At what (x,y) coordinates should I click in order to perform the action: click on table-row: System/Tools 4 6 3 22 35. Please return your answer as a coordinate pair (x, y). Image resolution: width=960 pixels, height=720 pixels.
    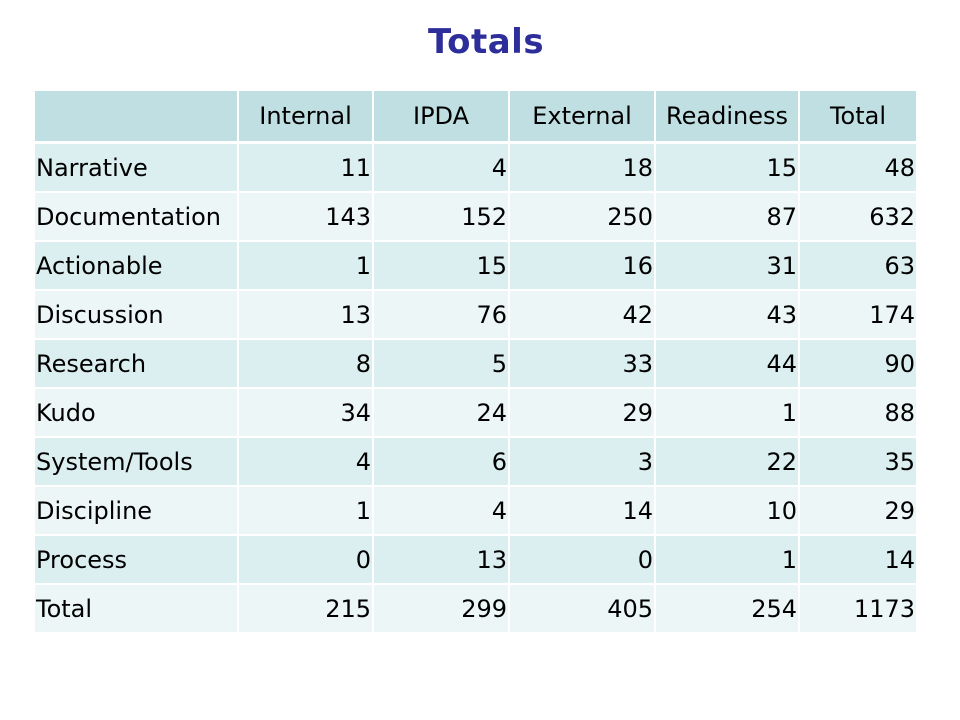
    Looking at the image, I should click on (475, 462).